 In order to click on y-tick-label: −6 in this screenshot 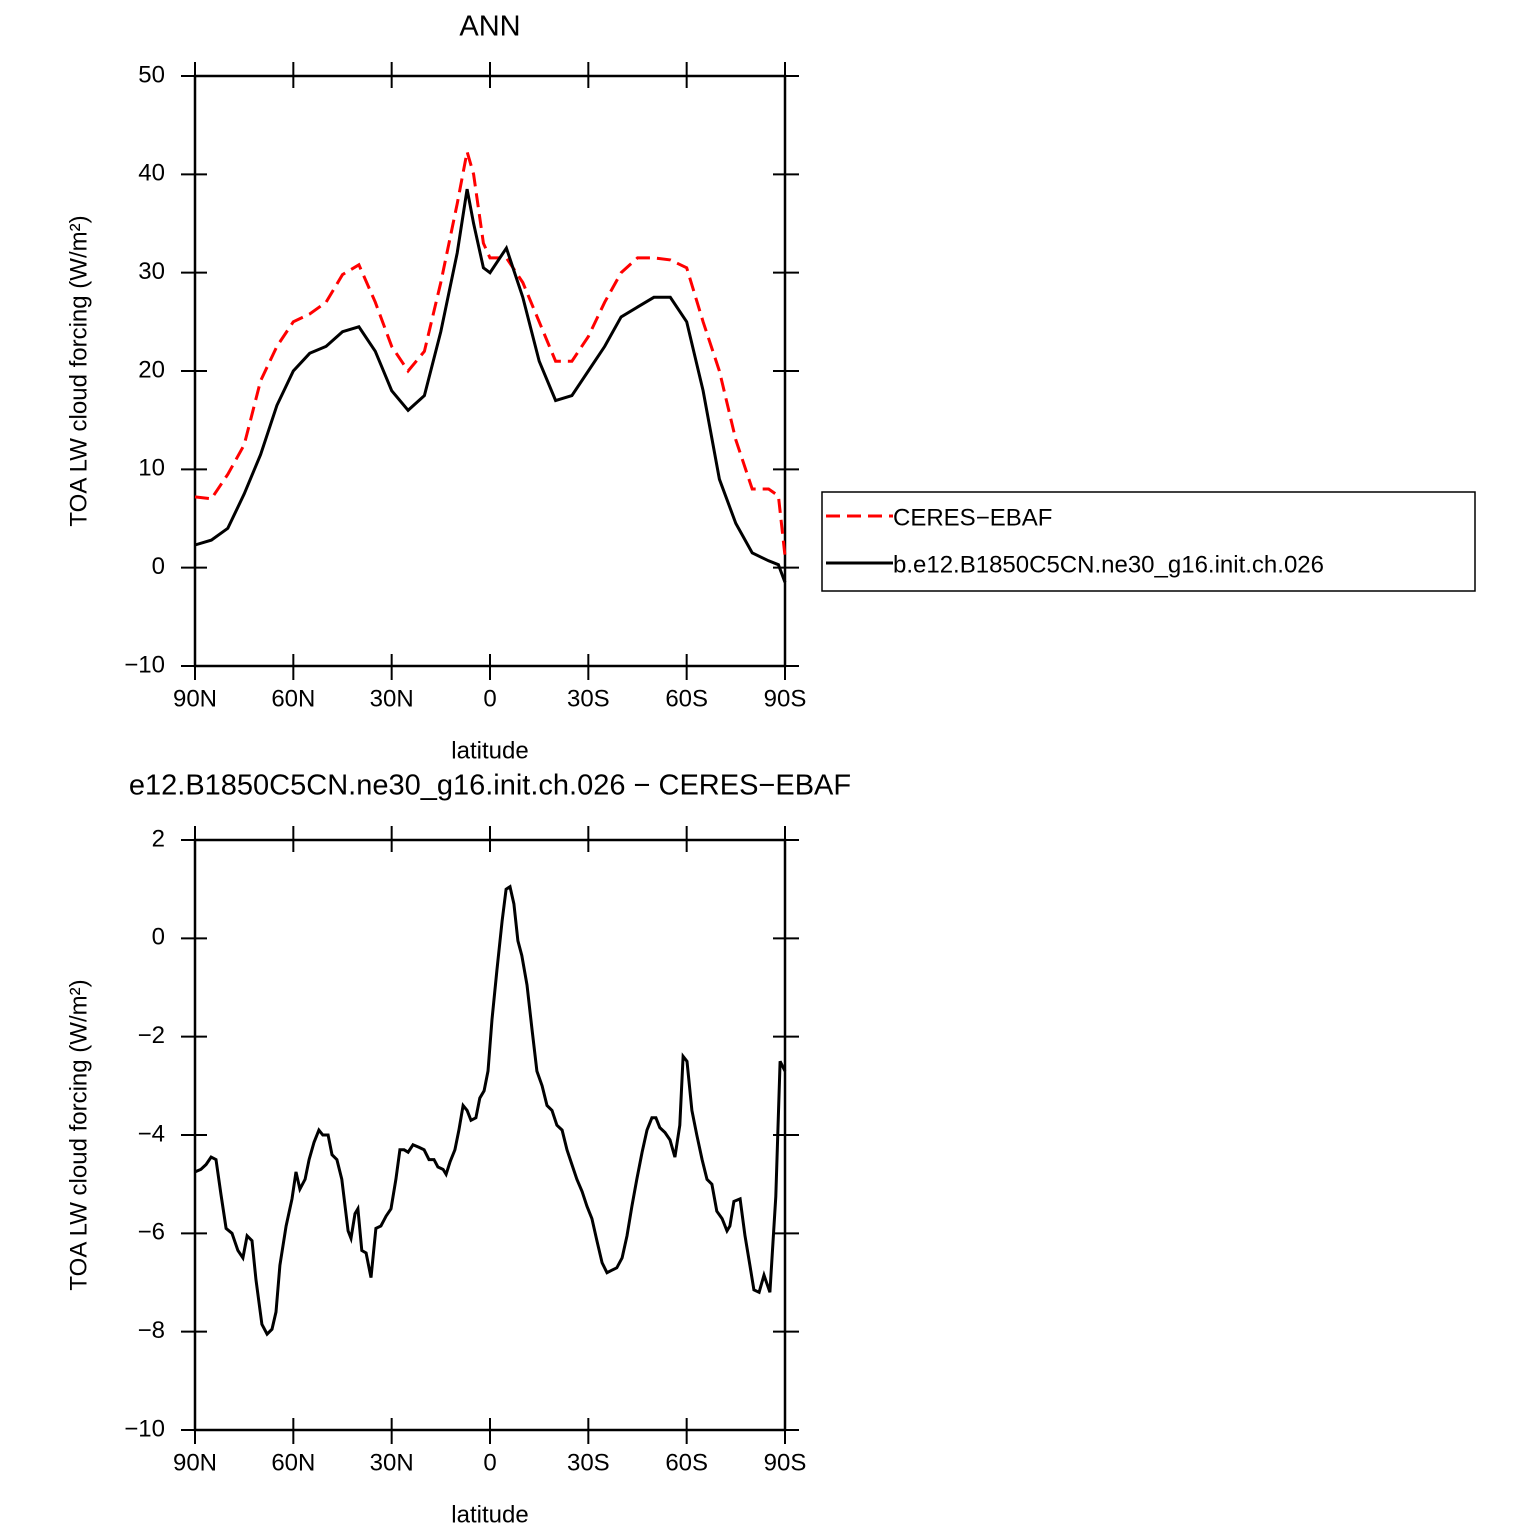, I will do `click(151, 1232)`.